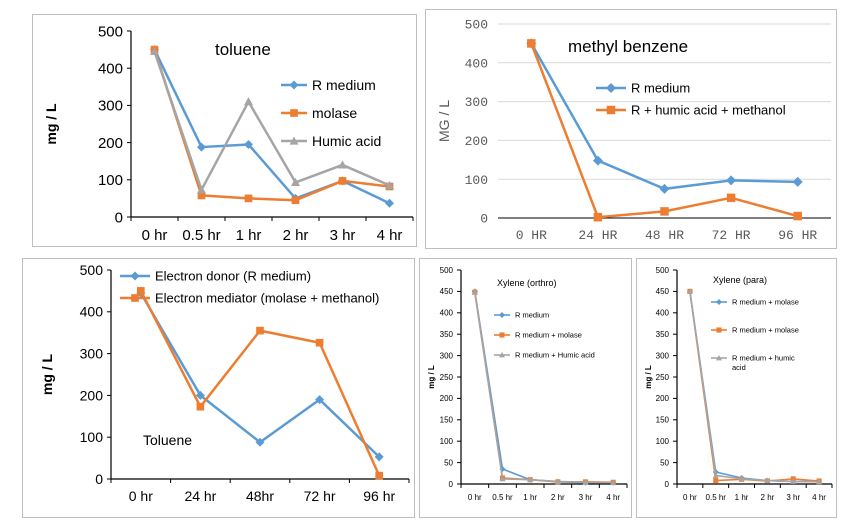 This screenshot has height=527, width=841. I want to click on x-tick-label: 72 HR, so click(731, 235).